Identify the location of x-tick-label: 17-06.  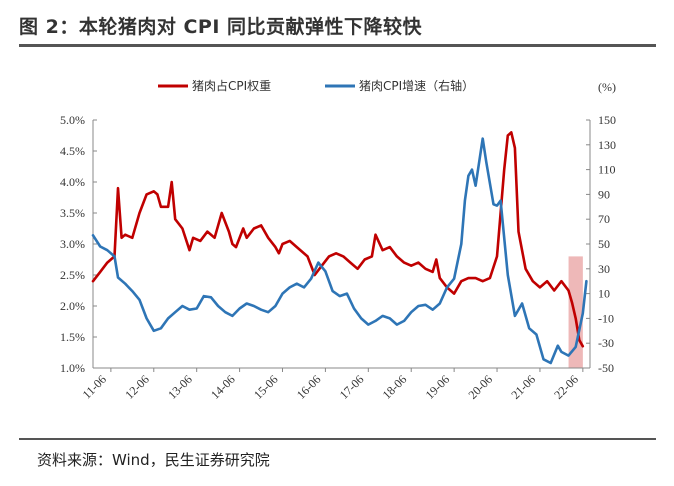
(352, 387).